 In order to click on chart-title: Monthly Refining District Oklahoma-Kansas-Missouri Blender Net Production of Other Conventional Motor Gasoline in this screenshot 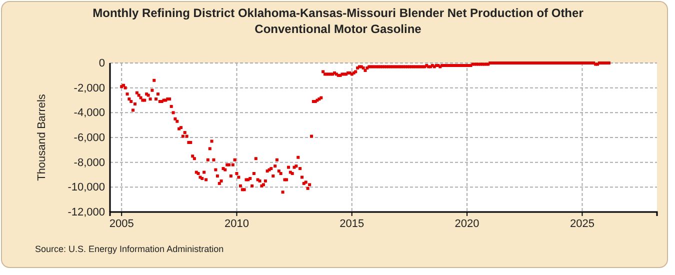, I will do `click(338, 21)`.